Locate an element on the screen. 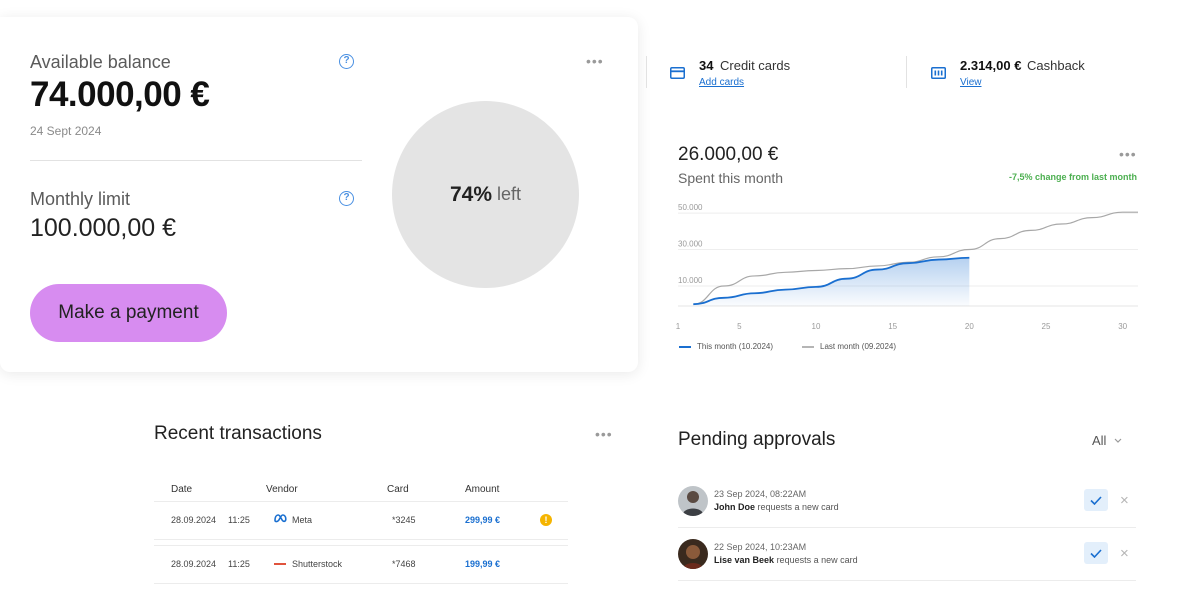 The width and height of the screenshot is (1179, 593). column-header-date: Date is located at coordinates (182, 489).